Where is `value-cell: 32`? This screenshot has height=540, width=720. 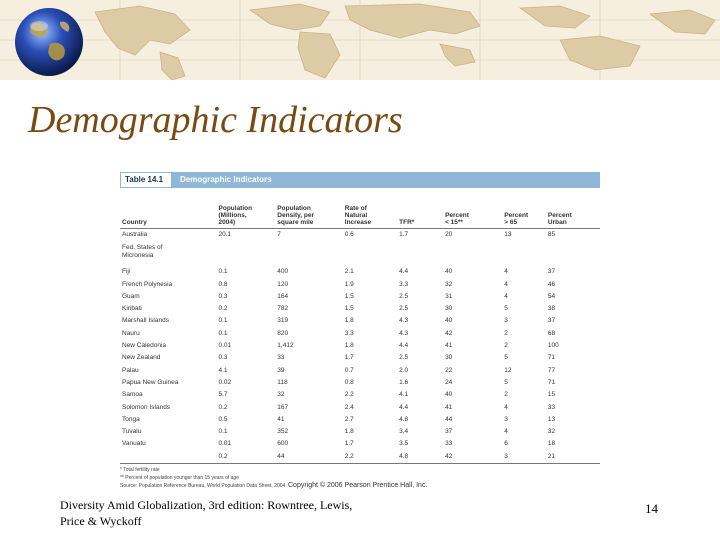
value-cell: 32 is located at coordinates (551, 432).